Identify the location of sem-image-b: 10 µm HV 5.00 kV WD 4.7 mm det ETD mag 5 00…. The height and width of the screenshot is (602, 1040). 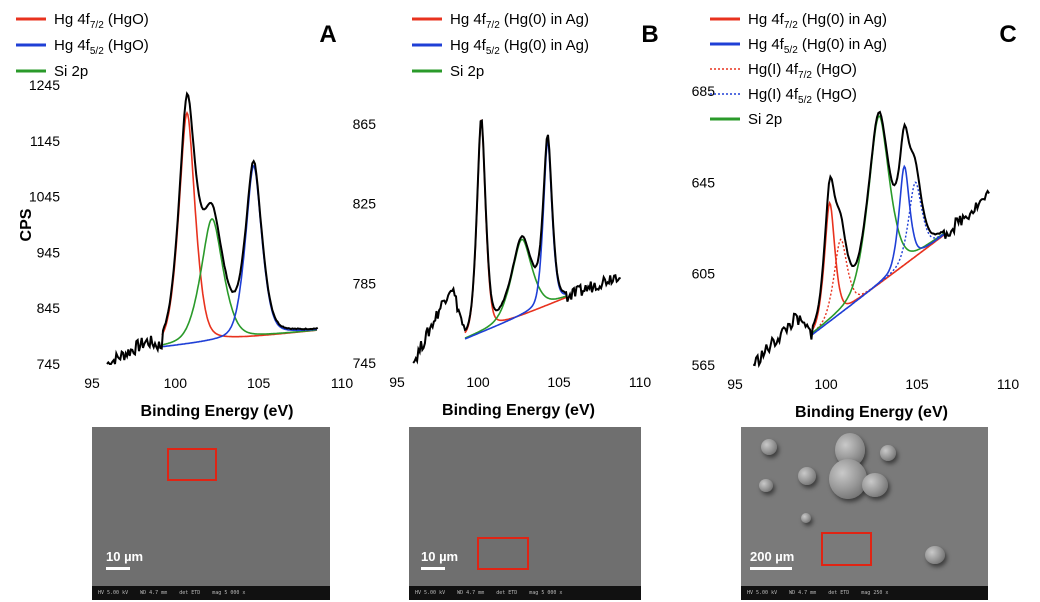
(525, 513).